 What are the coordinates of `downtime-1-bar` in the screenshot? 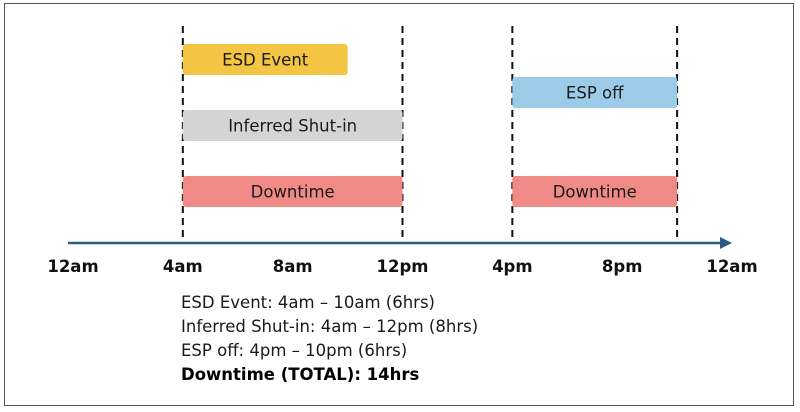 It's located at (292, 191).